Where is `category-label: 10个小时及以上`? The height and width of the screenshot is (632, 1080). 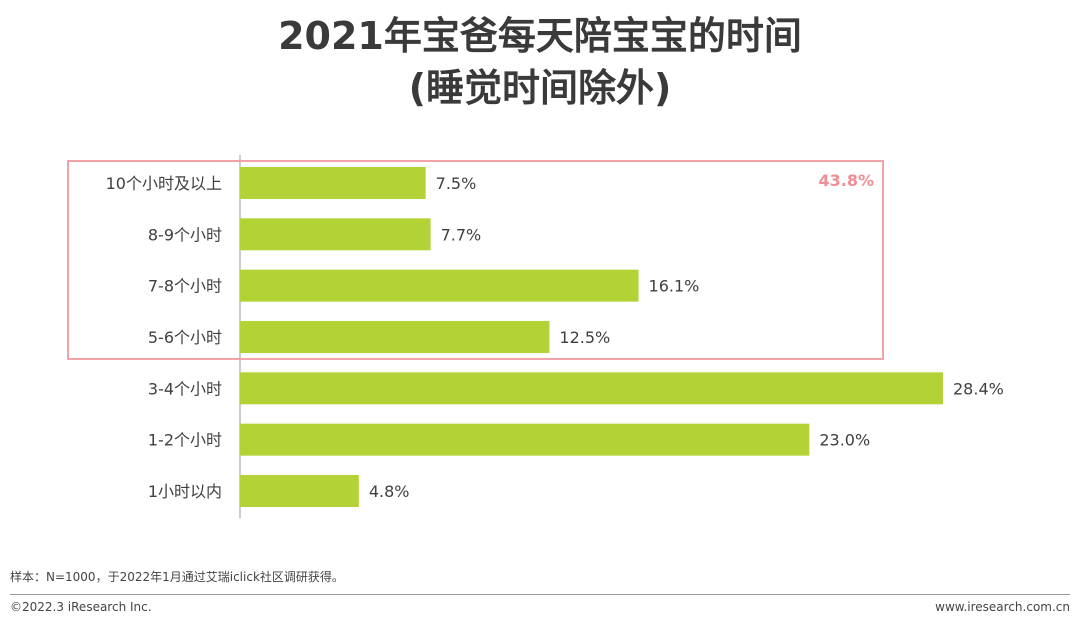 category-label: 10个小时及以上 is located at coordinates (164, 183).